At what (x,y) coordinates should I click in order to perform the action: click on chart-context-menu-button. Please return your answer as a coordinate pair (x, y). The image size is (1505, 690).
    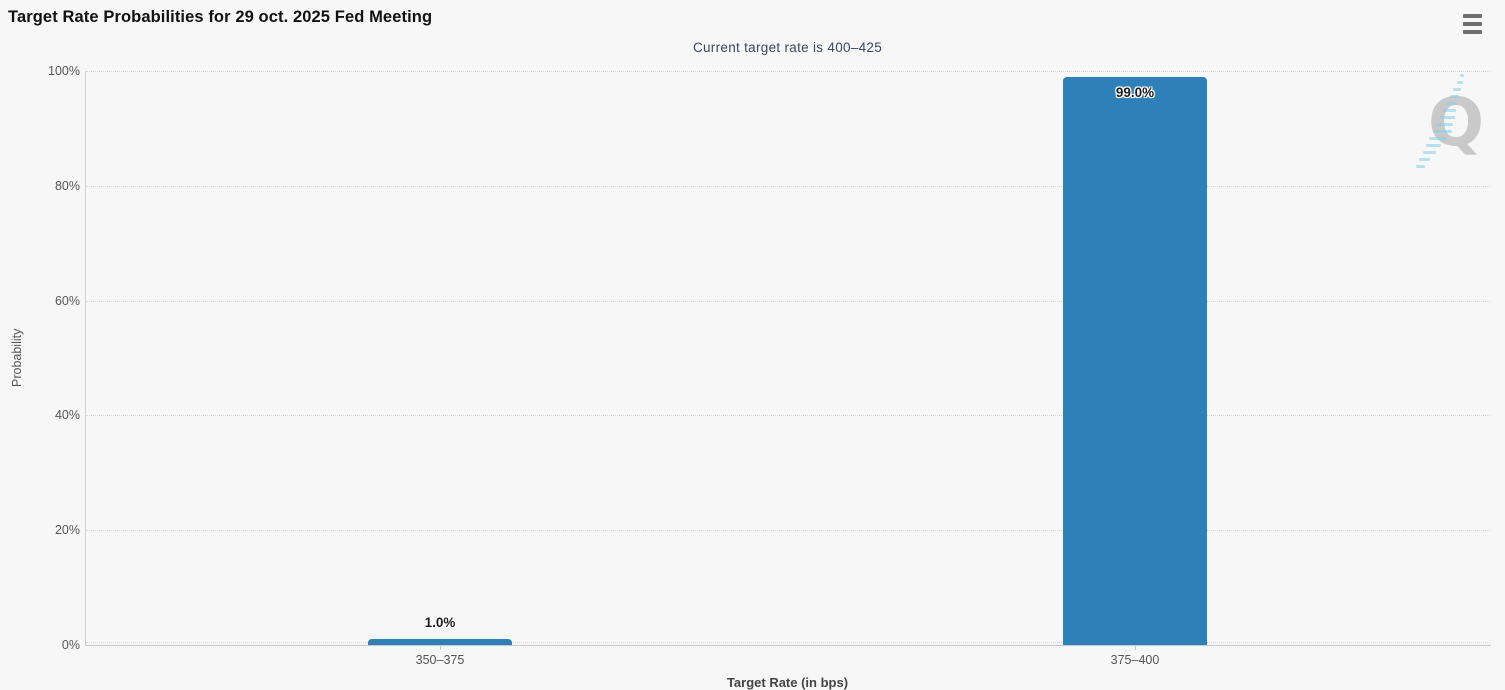
    Looking at the image, I should click on (1474, 24).